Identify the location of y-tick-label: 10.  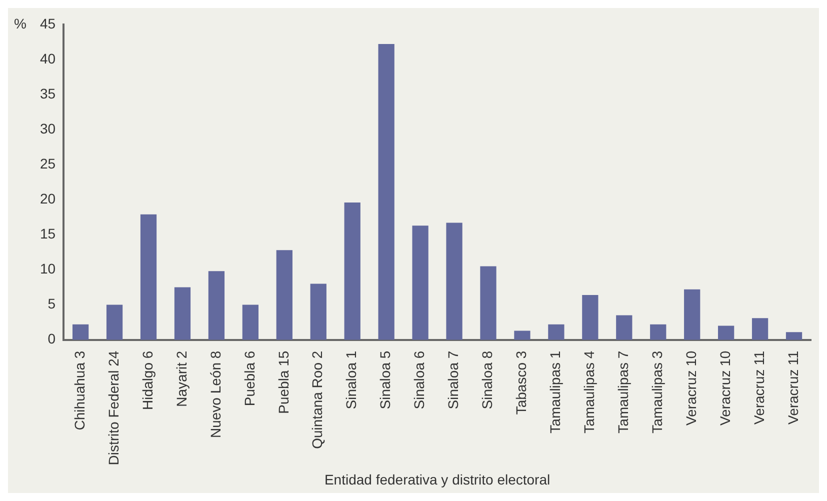
(48, 268).